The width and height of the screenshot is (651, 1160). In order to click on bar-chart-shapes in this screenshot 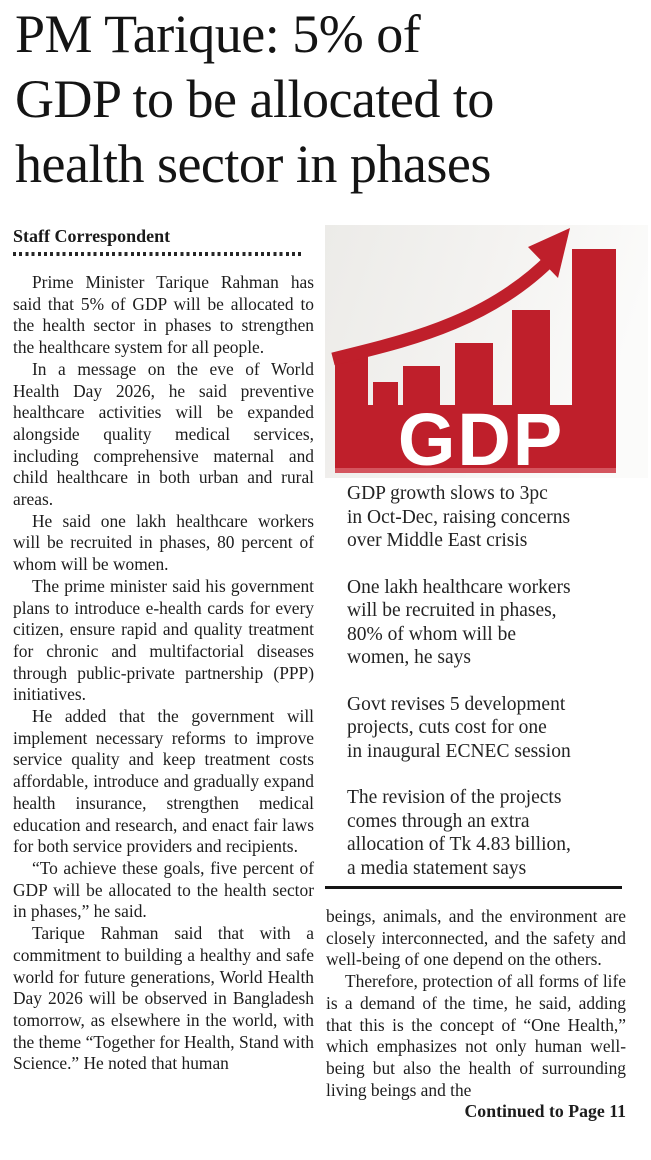, I will do `click(473, 350)`.